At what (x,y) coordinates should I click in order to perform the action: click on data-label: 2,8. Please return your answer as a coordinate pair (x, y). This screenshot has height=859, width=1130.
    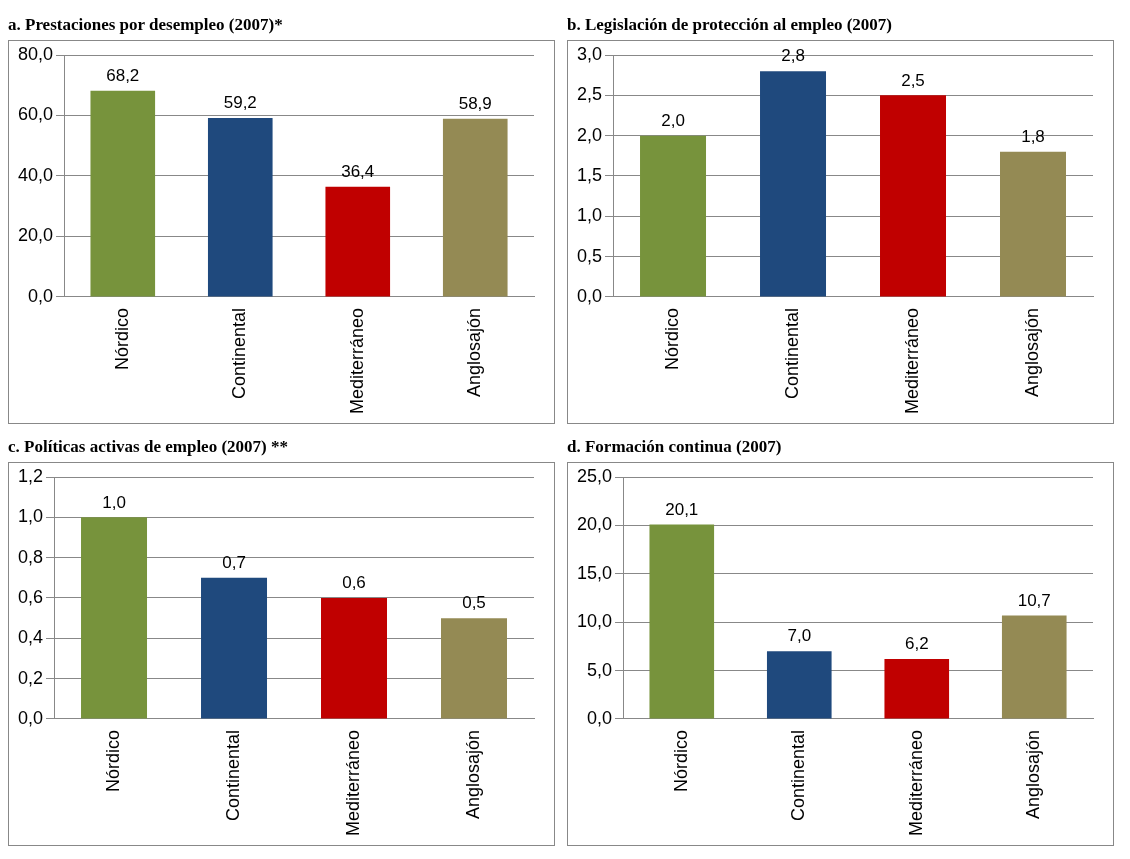
    Looking at the image, I should click on (793, 56).